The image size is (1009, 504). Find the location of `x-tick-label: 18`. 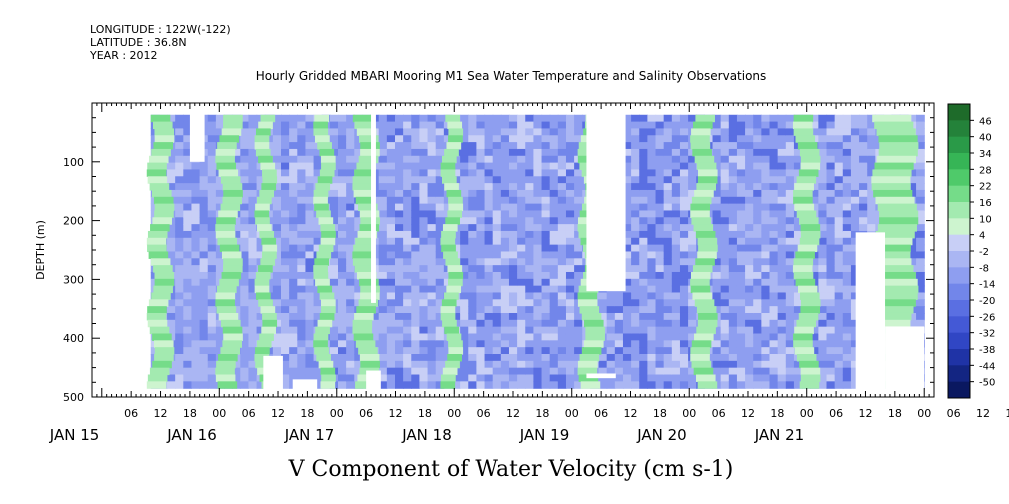

x-tick-label: 18 is located at coordinates (777, 413).